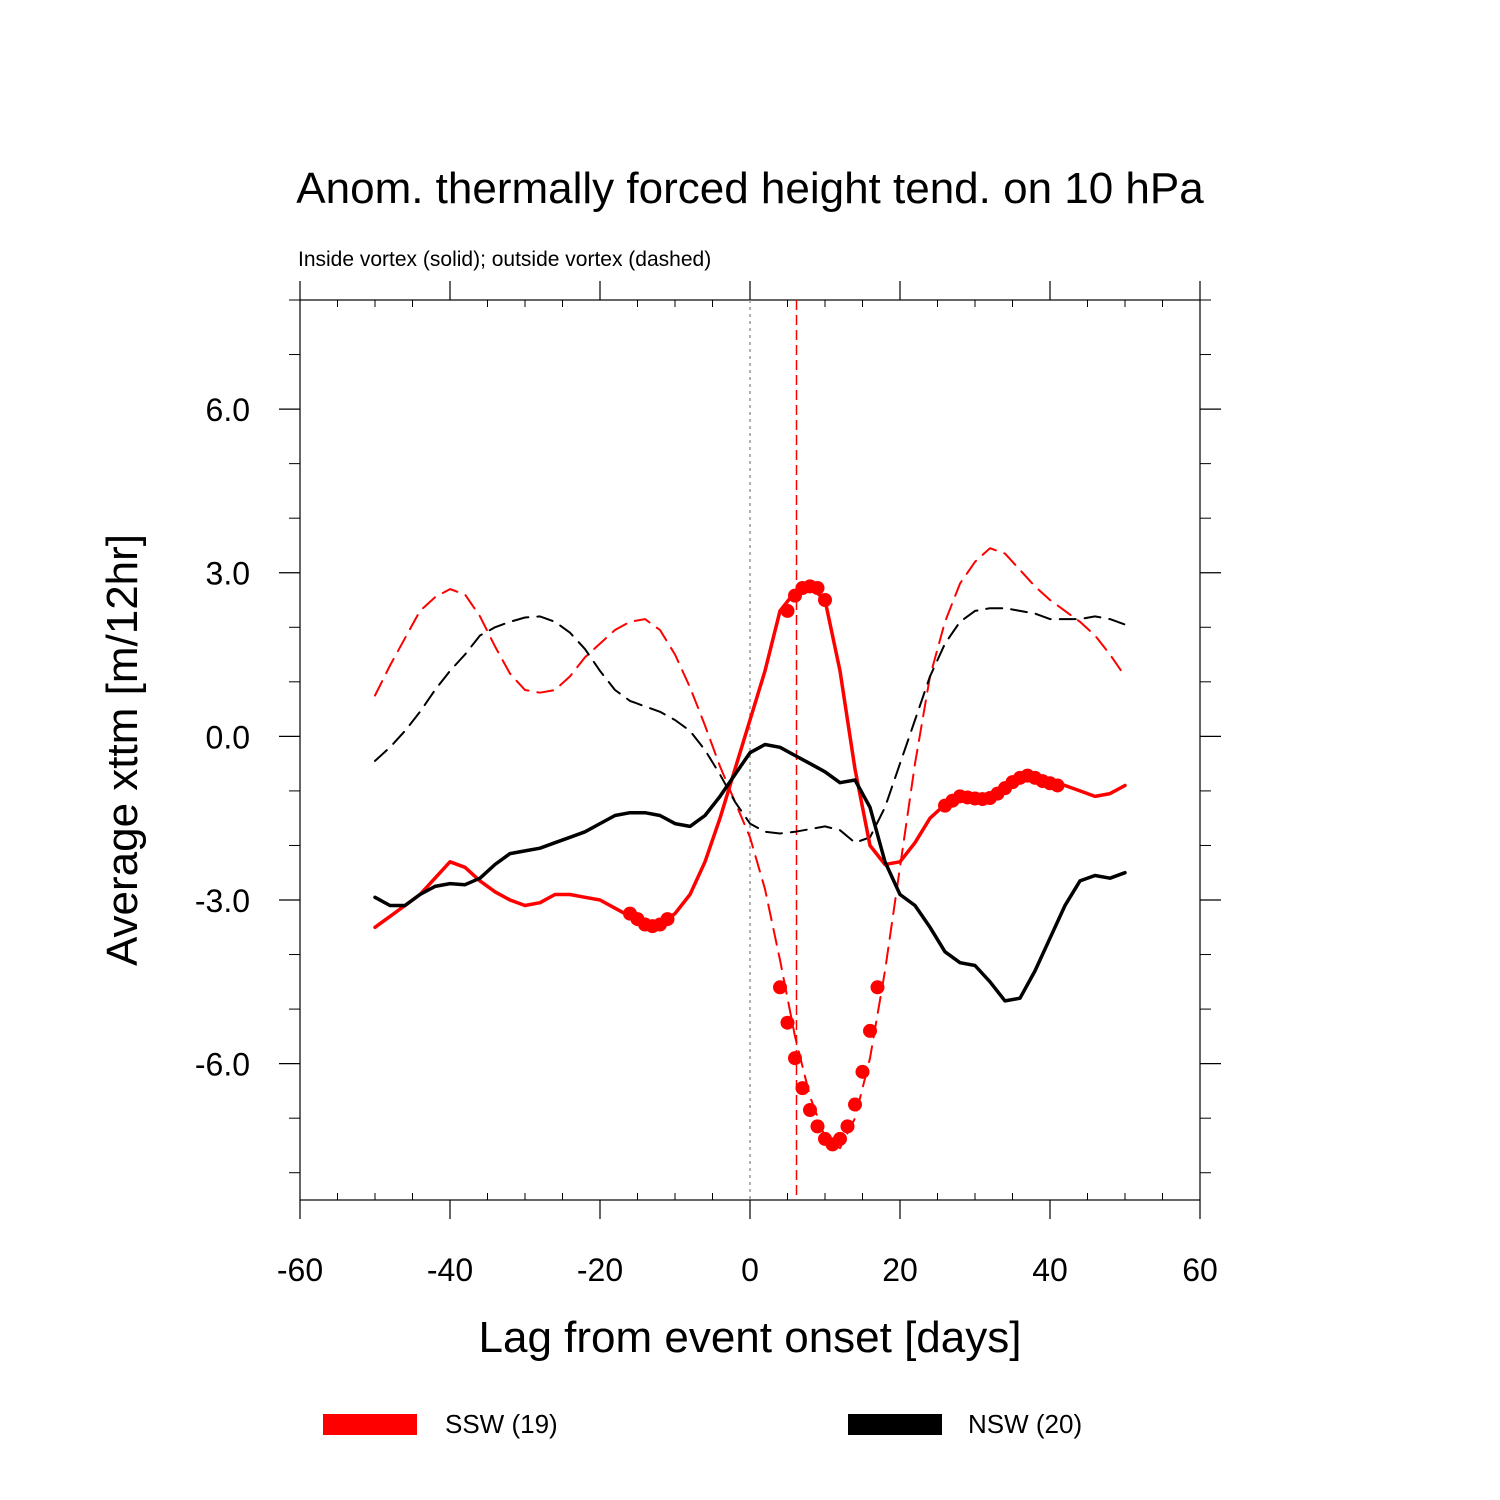 The width and height of the screenshot is (1500, 1500). Describe the element at coordinates (501, 1424) in the screenshot. I see `legend-label-ssw: SSW (19)` at that location.